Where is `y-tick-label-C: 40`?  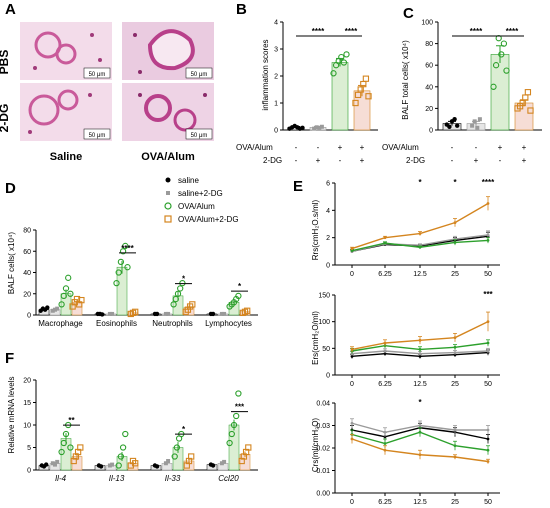
y-tick-label-C: 40 is located at coordinates (429, 87).